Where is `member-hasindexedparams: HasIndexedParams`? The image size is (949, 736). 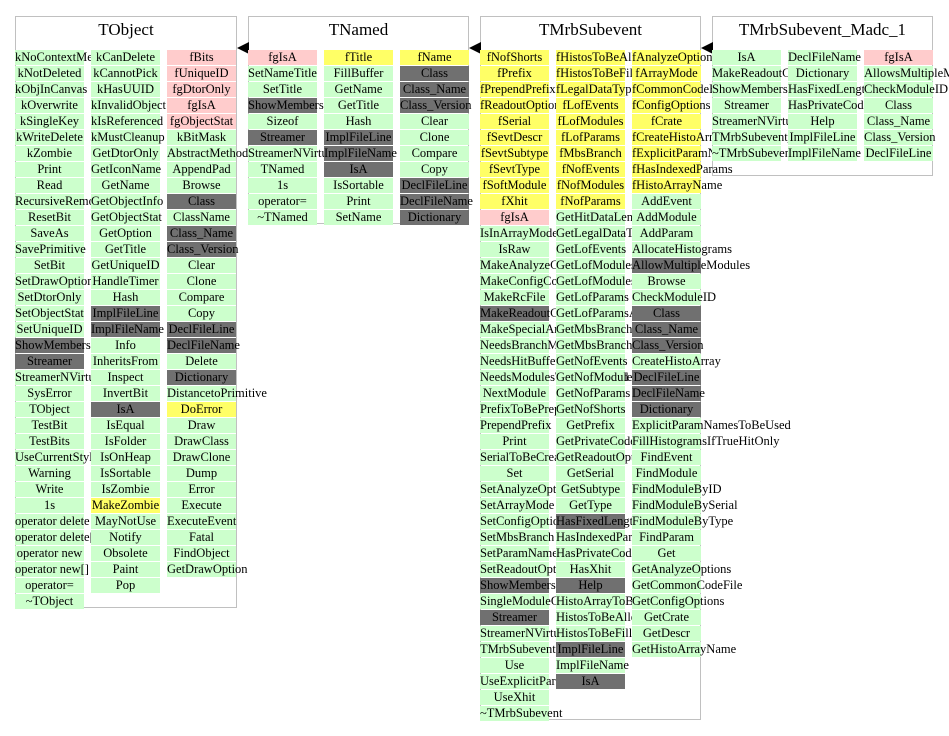
member-hasindexedparams: HasIndexedParams is located at coordinates (604, 537).